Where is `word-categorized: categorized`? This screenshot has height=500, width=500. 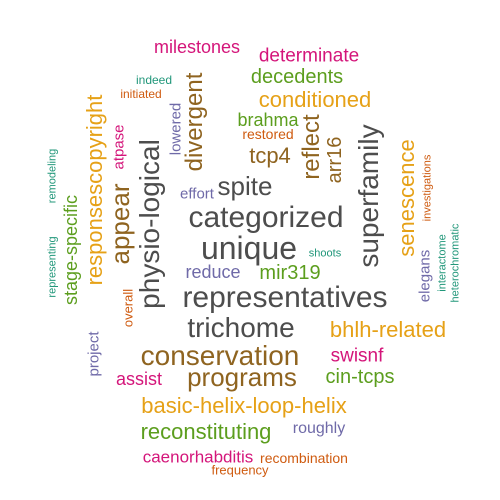 word-categorized: categorized is located at coordinates (266, 217).